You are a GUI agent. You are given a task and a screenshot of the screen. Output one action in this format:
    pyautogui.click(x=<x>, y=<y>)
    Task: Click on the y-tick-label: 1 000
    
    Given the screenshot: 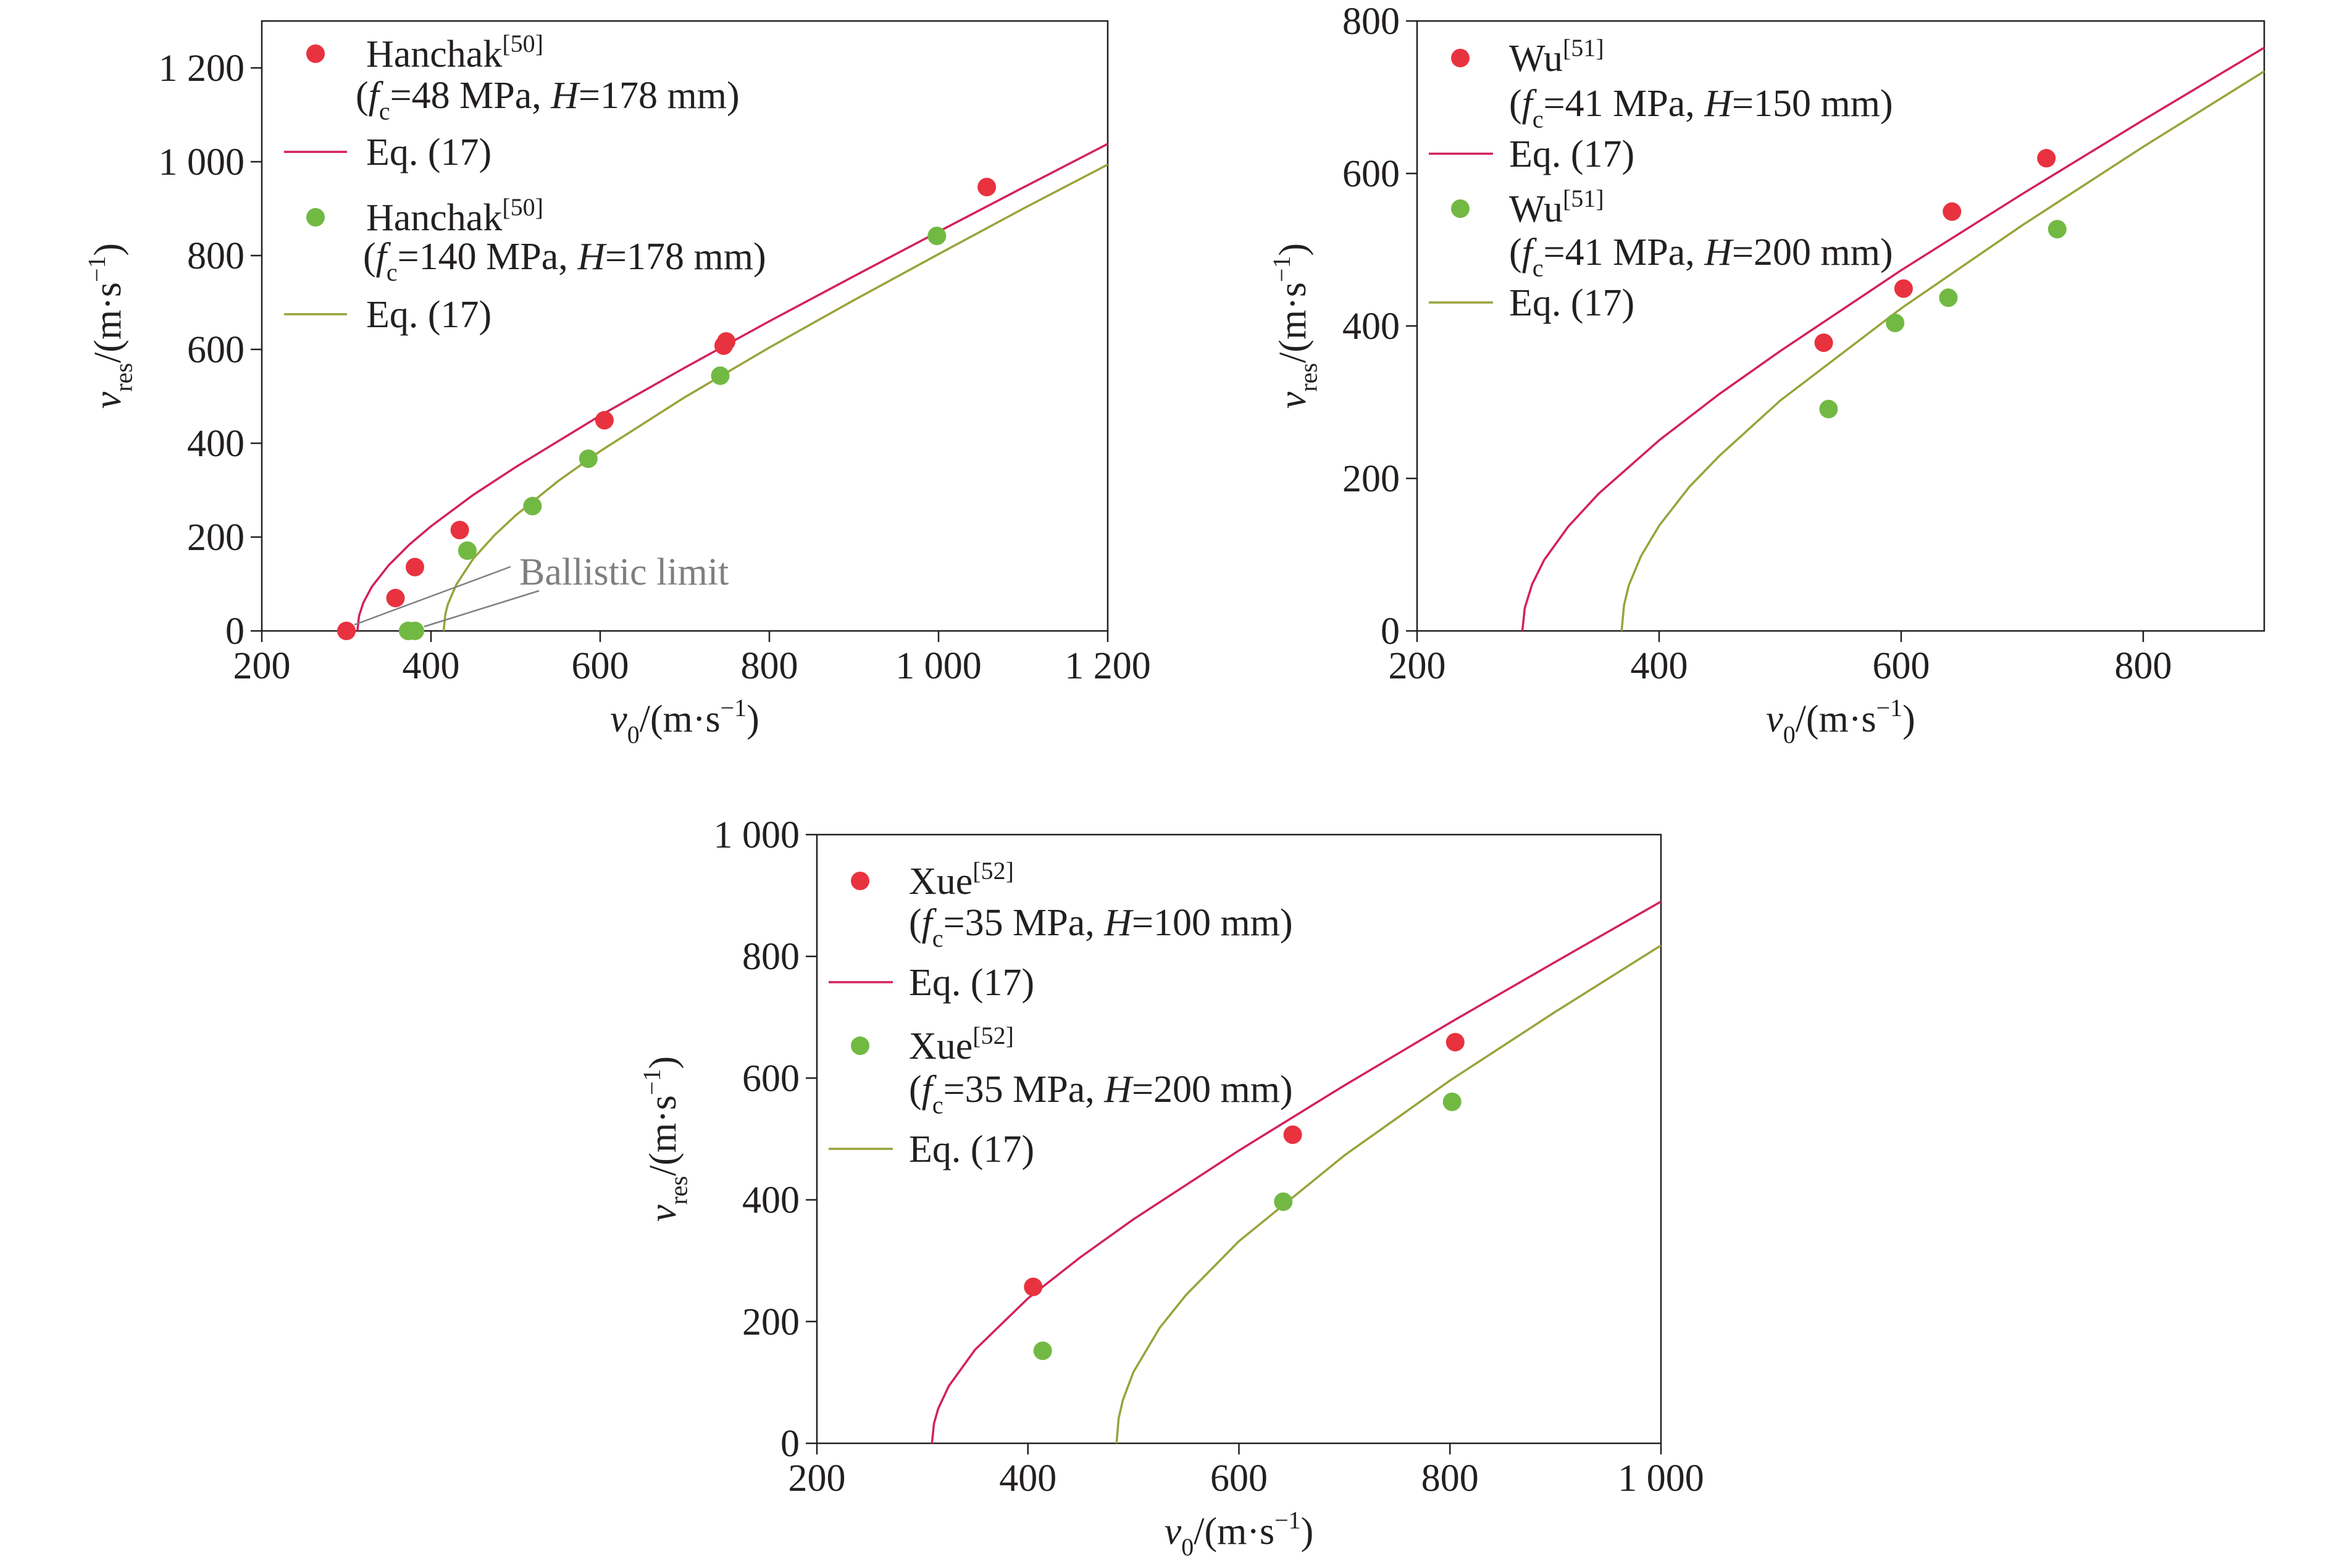 What is the action you would take?
    pyautogui.click(x=757, y=835)
    